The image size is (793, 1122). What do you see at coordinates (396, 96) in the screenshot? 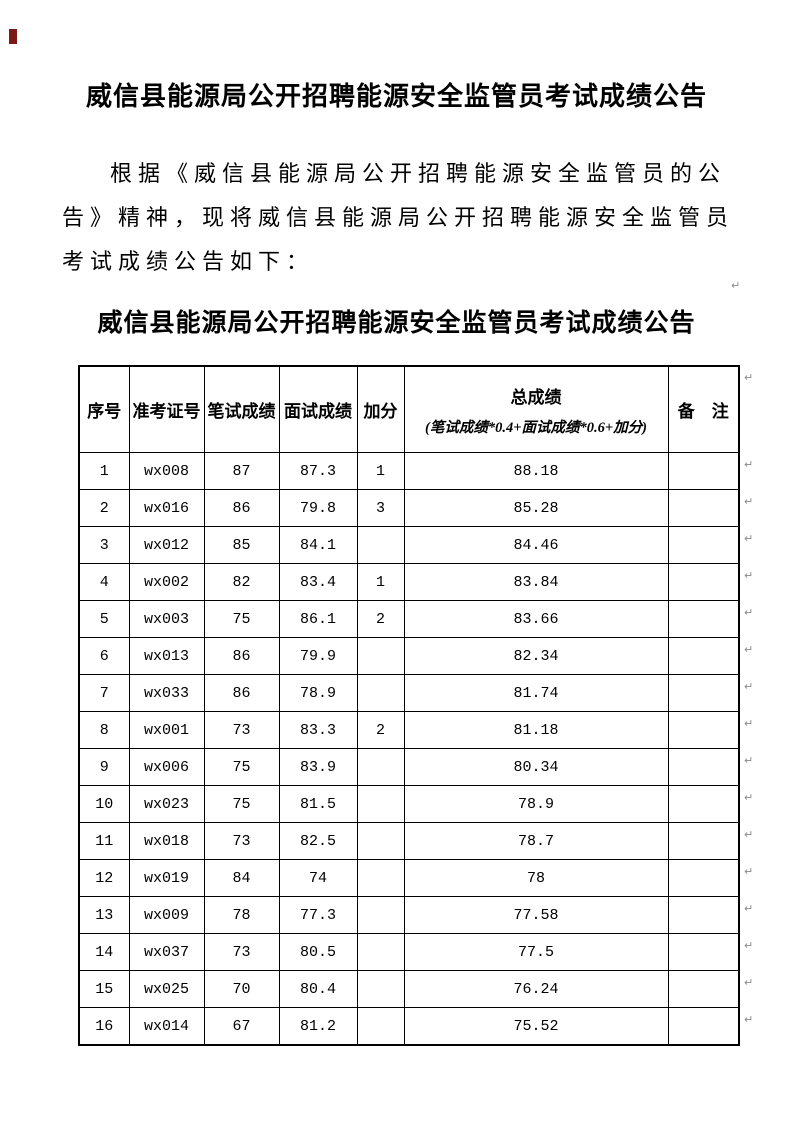
I see `page-title: 威信县能源局公开招聘能源安全监管员考试成绩公告` at bounding box center [396, 96].